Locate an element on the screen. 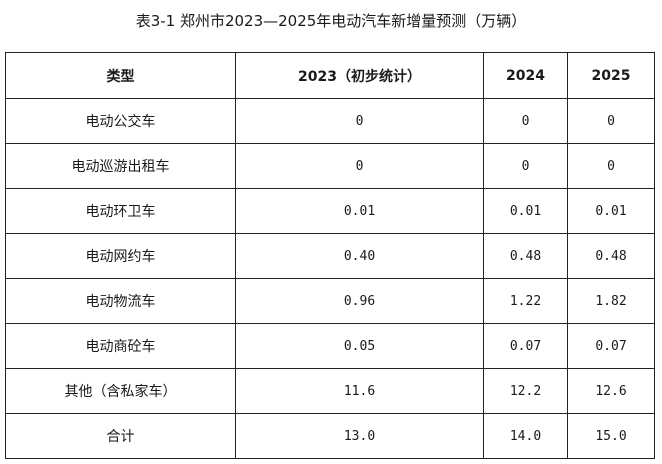 This screenshot has height=464, width=662. header-row: 类型 2023（初步统计） 2024 2025 is located at coordinates (330, 75).